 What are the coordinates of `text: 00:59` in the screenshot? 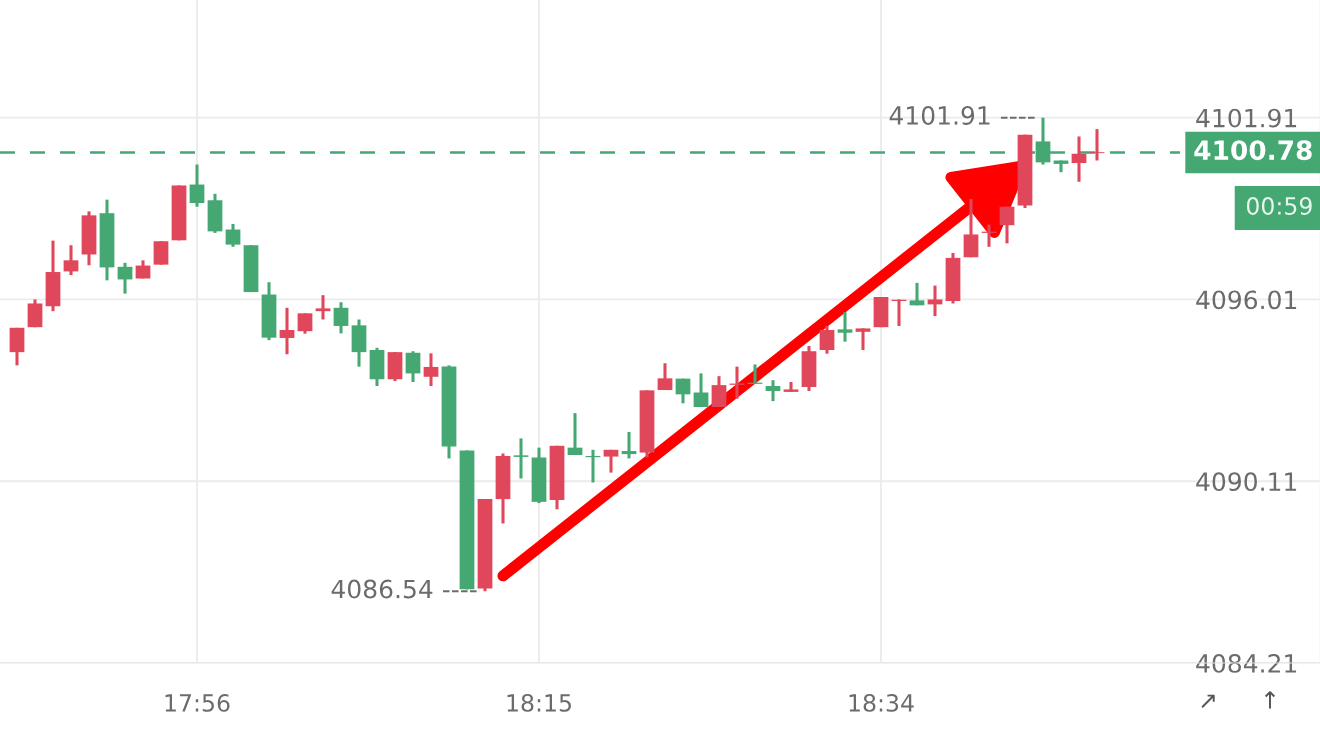 It's located at (1279, 206).